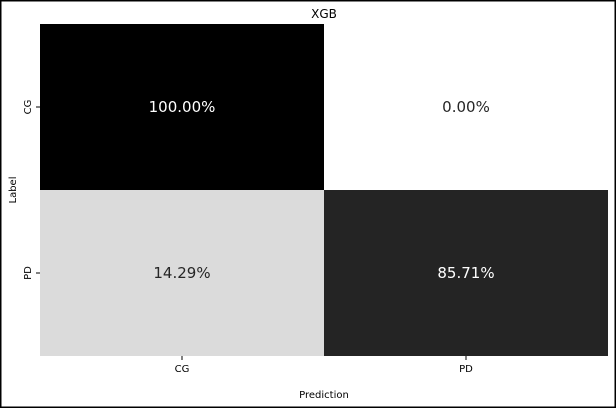  I want to click on cell-value-label: 100.00%, so click(182, 107).